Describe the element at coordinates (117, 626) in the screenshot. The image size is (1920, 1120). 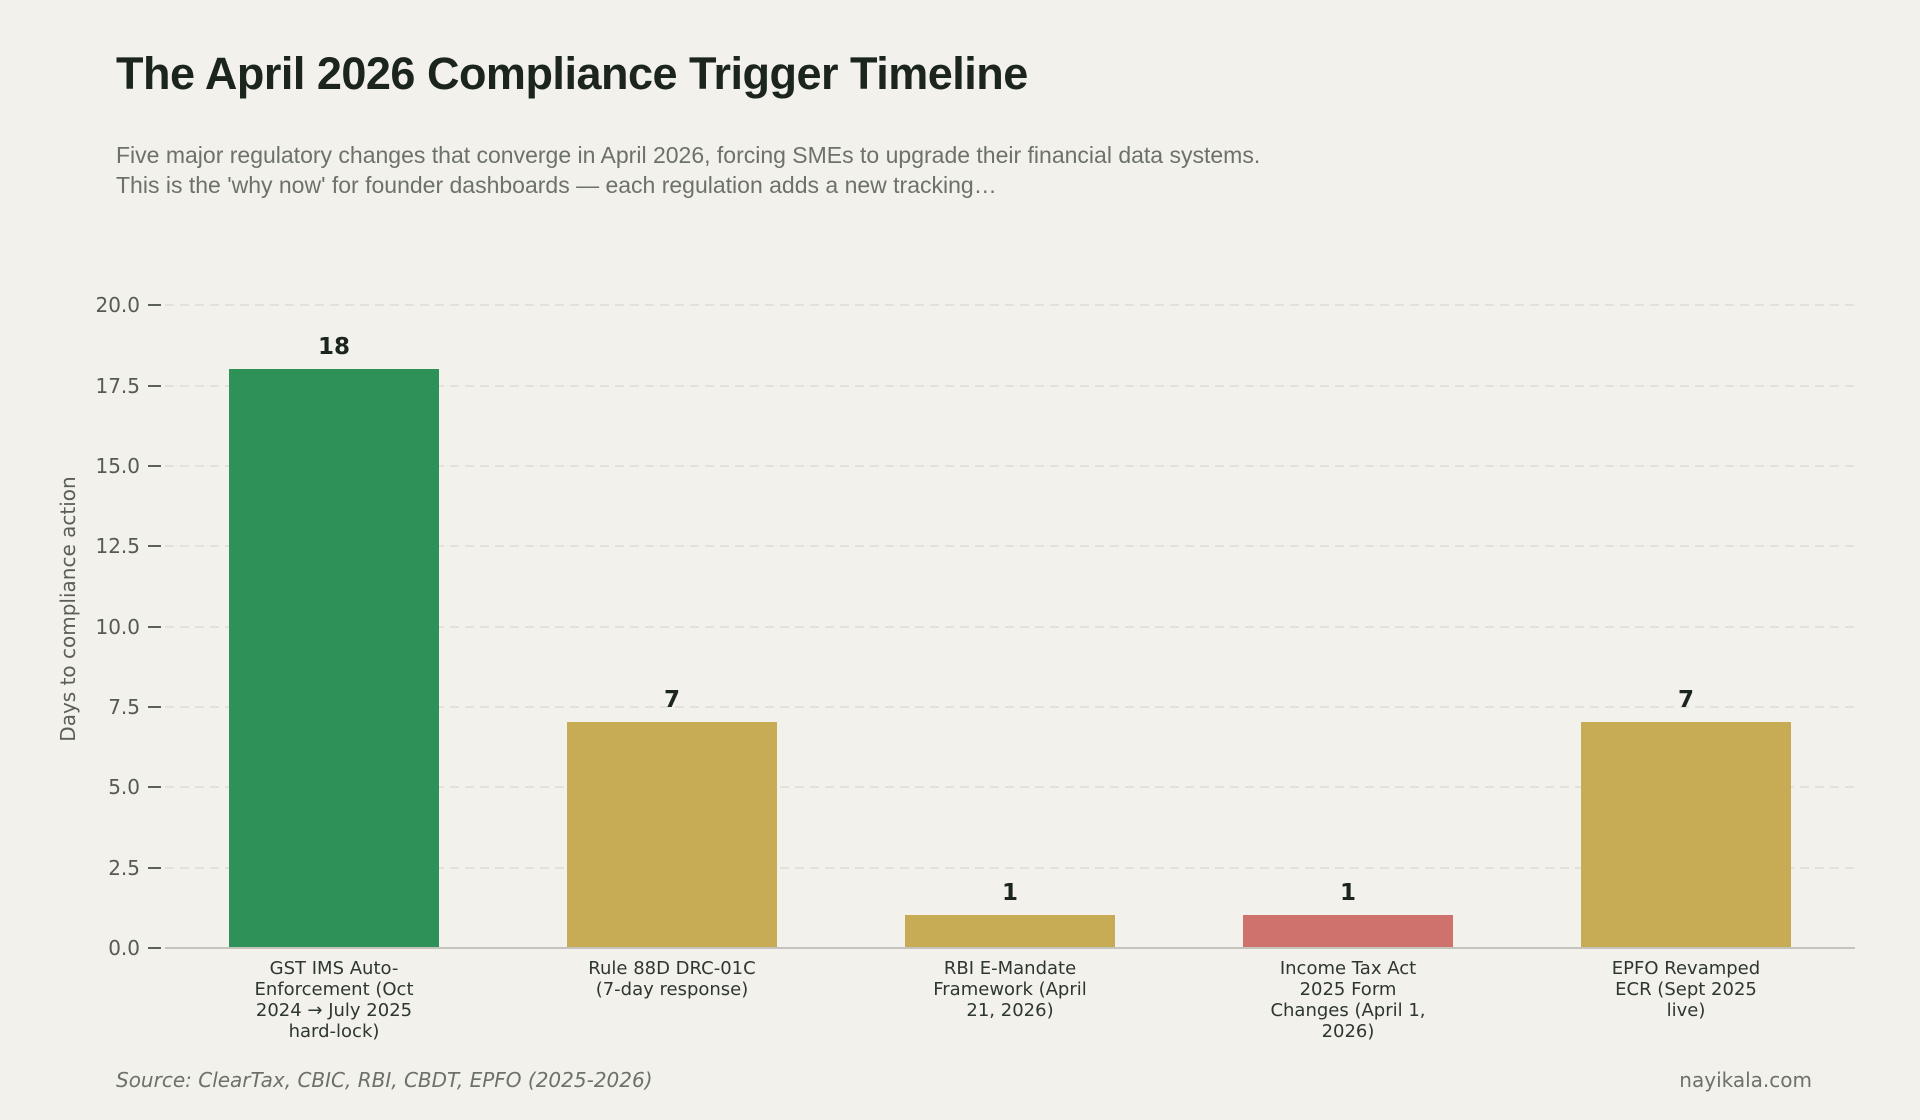
I see `y-tick-label: 10.0` at that location.